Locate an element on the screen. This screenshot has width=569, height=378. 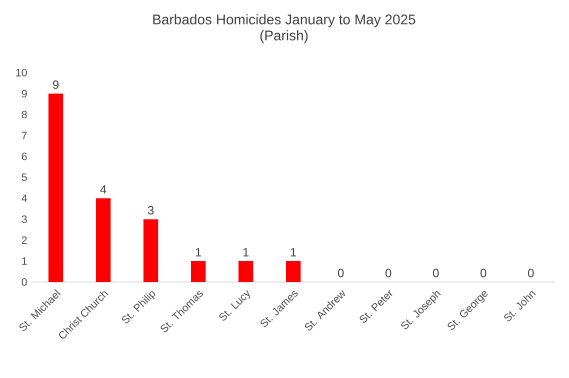
y-tick-label: 3 is located at coordinates (24, 219).